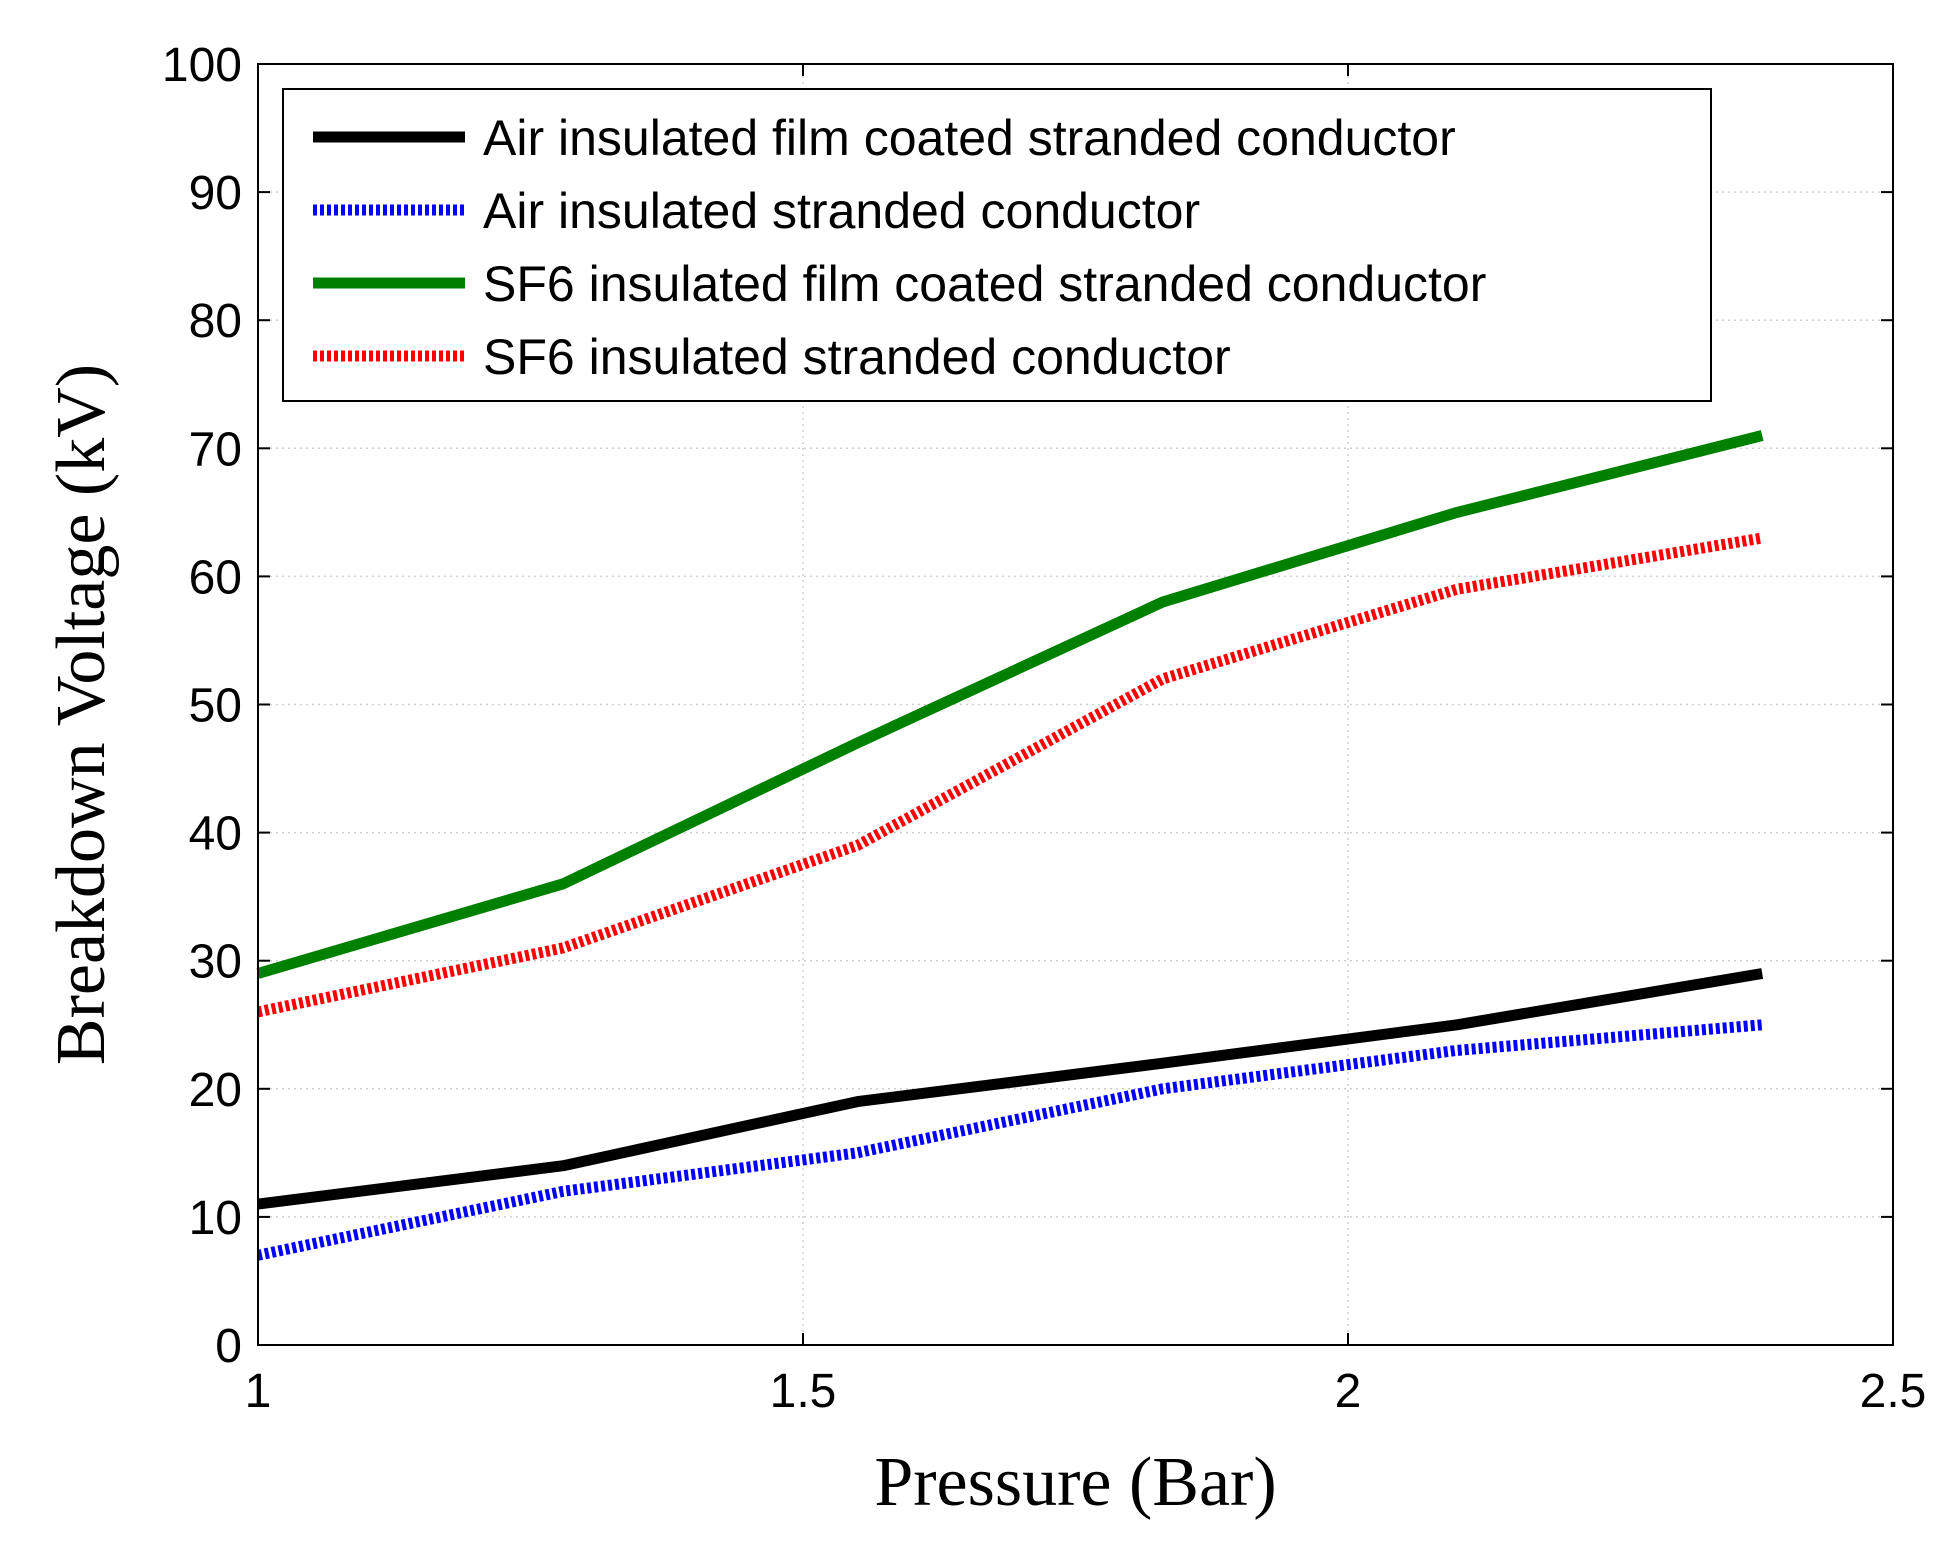 This screenshot has width=1945, height=1541. I want to click on y-tick-label: 80, so click(215, 321).